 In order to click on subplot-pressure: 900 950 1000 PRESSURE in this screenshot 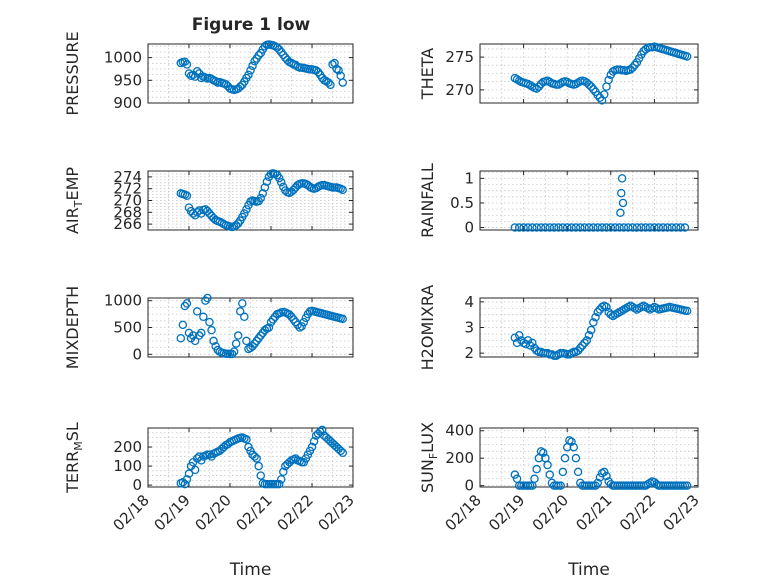, I will do `click(208, 73)`.